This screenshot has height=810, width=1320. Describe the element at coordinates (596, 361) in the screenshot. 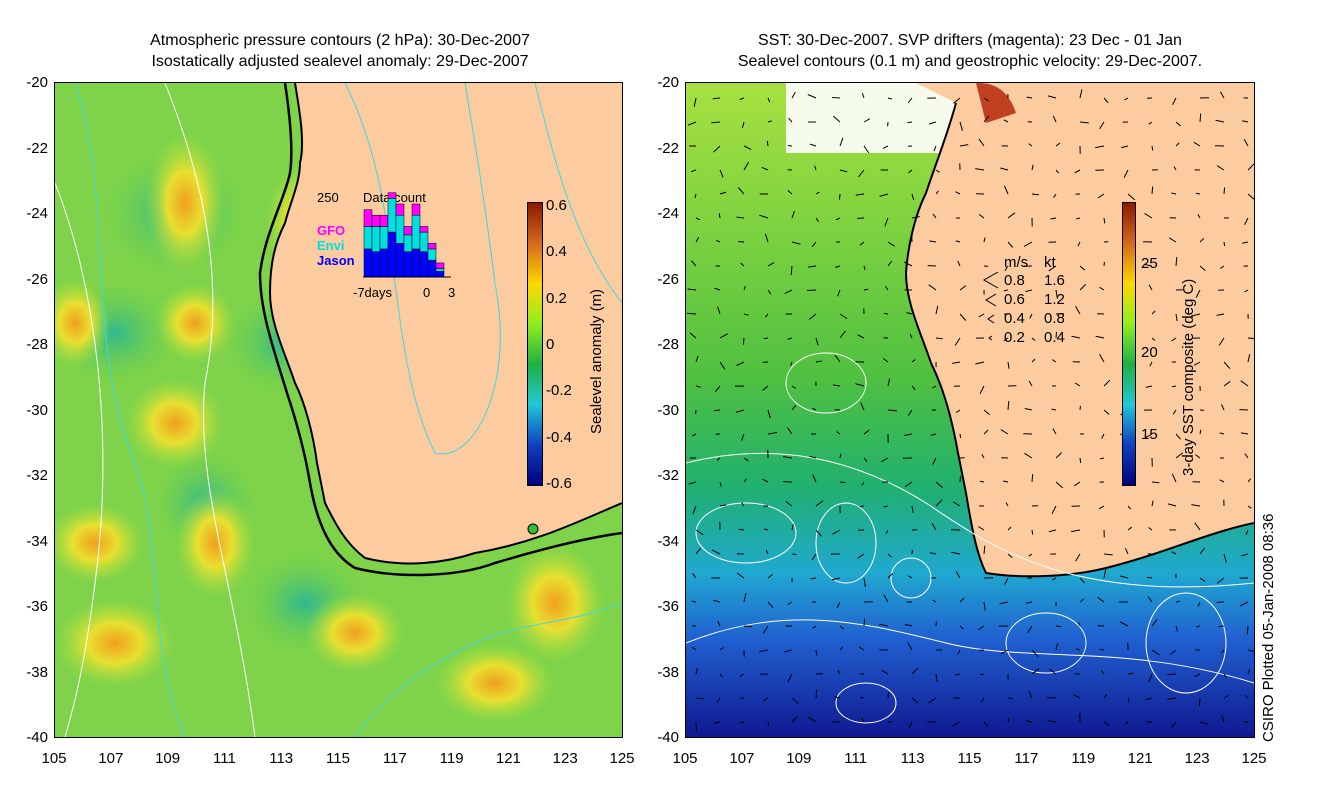

I see `left-colorbar-label: Sealevel anomaly (m)` at that location.